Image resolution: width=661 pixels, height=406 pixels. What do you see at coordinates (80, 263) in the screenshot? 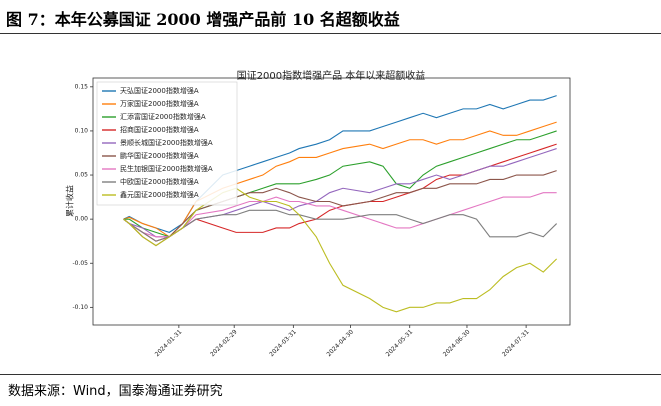
I see `y-tick-label: -0.05` at bounding box center [80, 263].